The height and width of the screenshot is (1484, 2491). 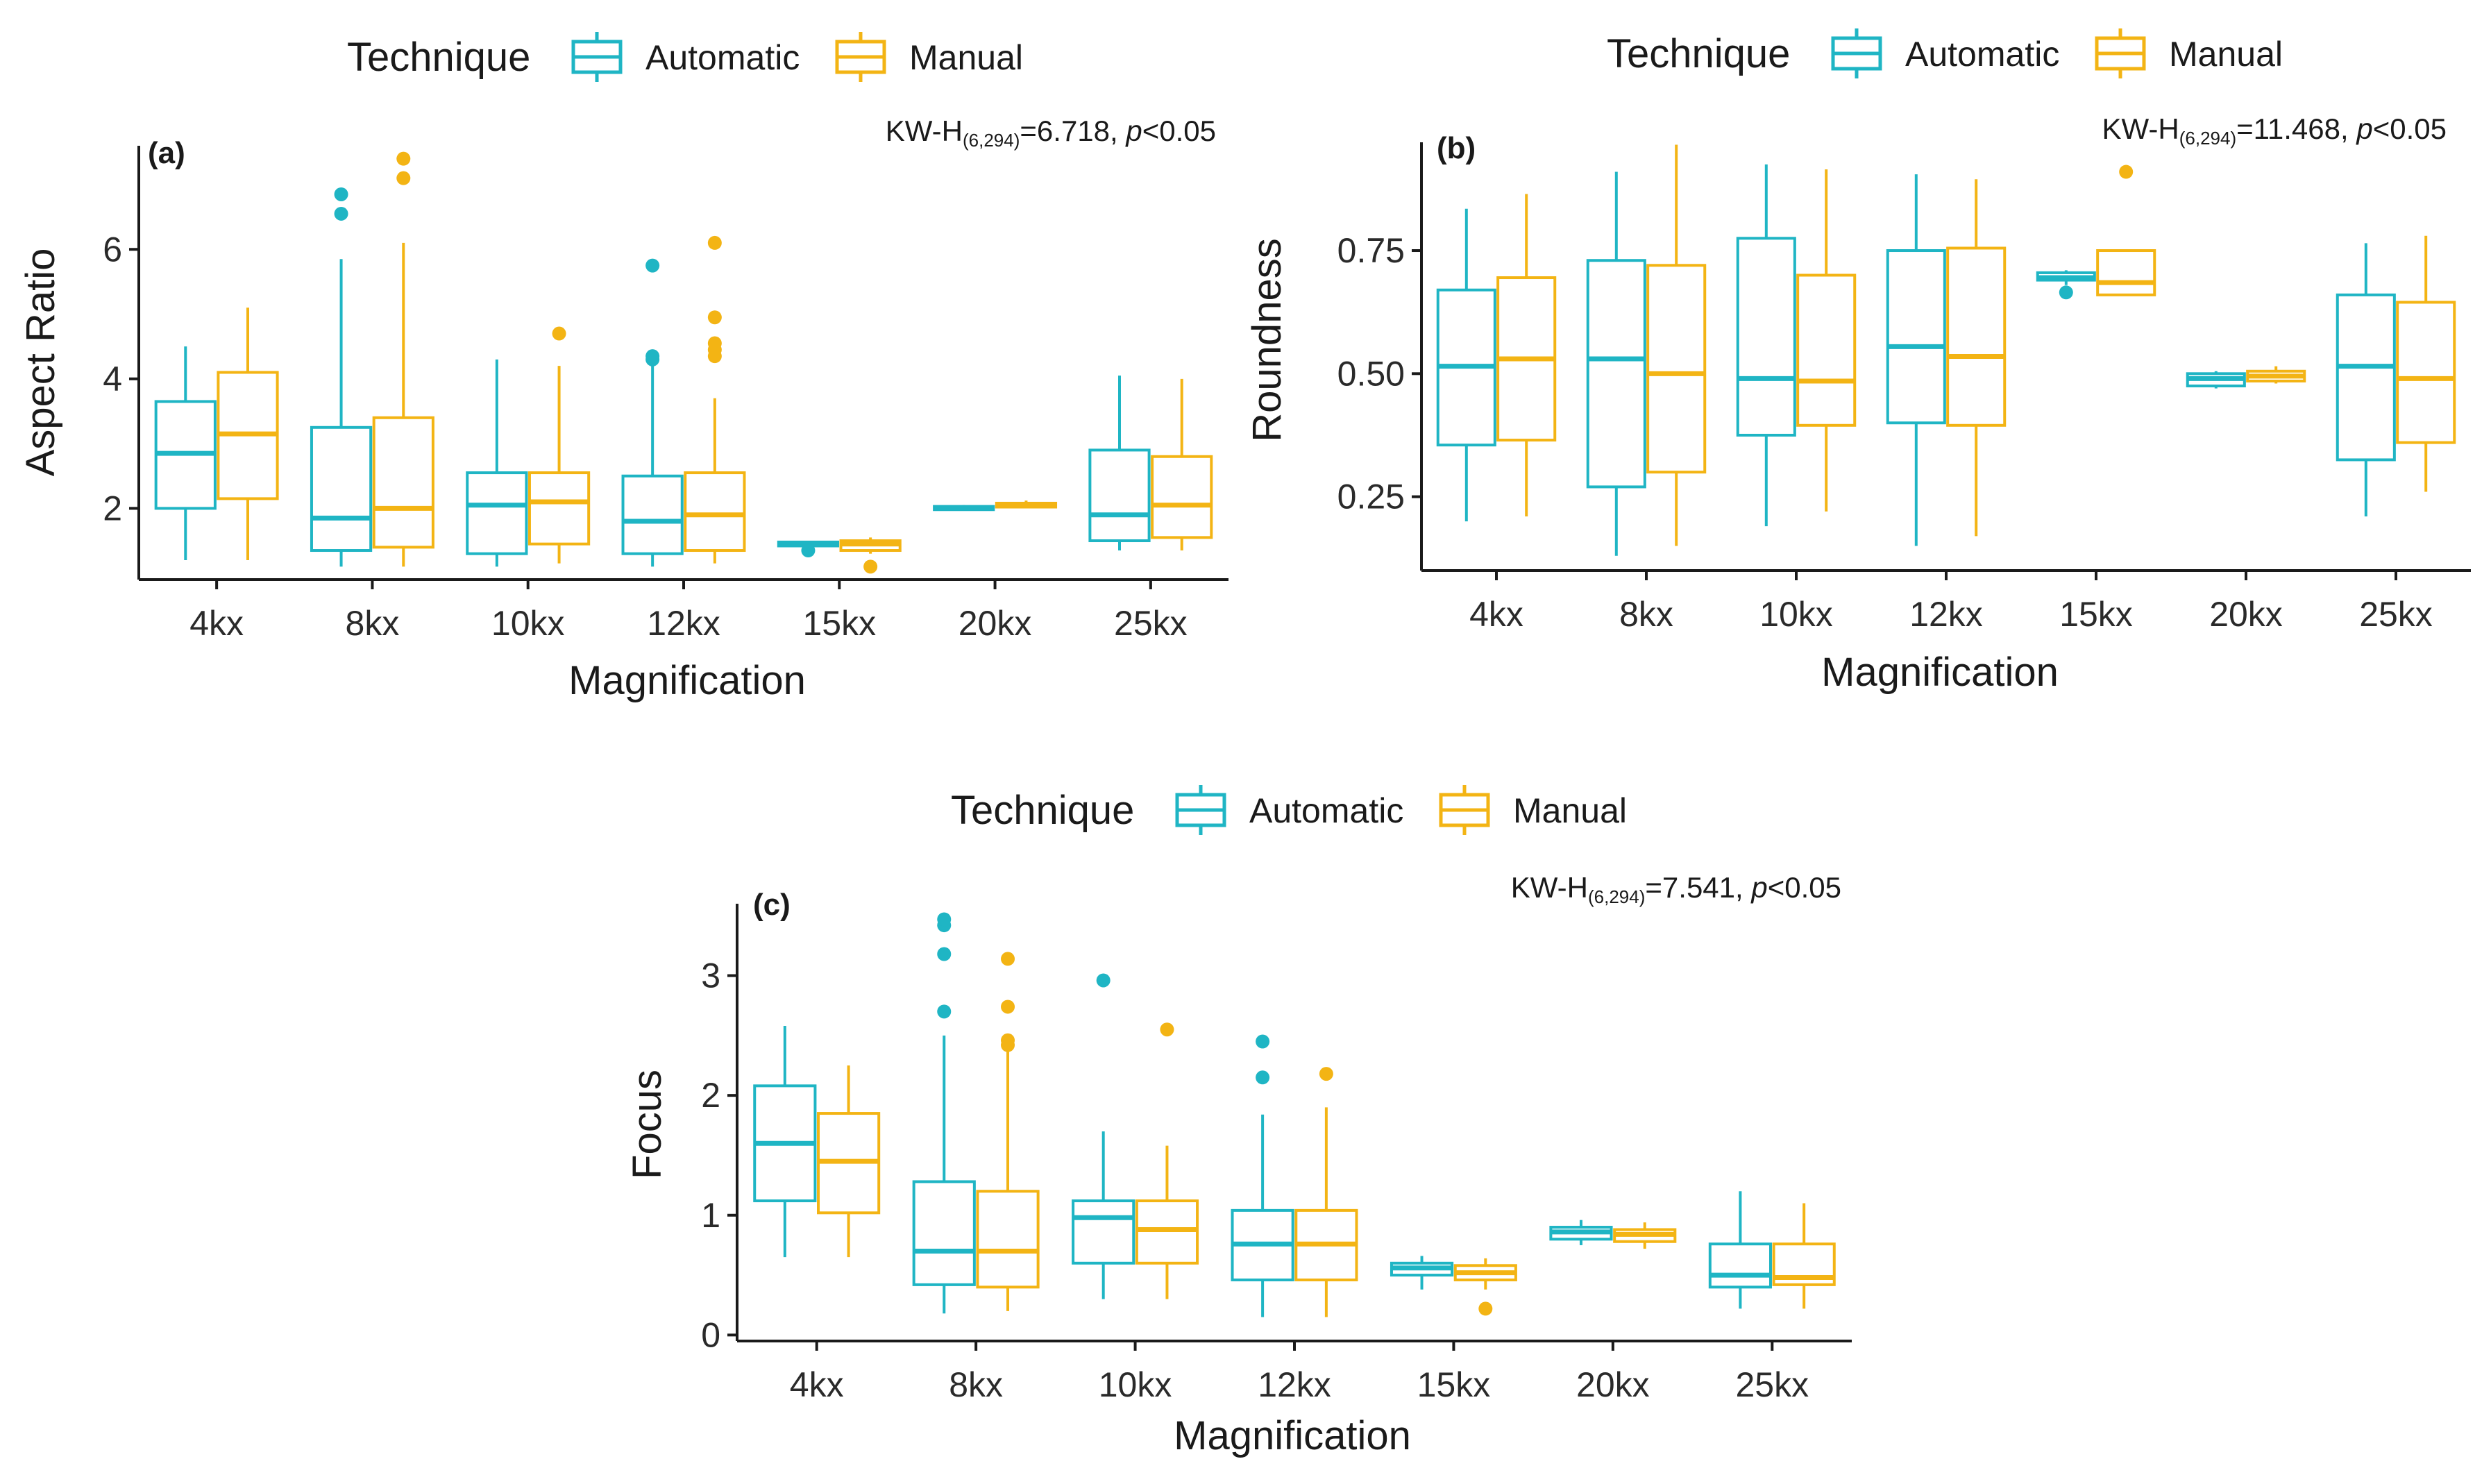 What do you see at coordinates (711, 1335) in the screenshot?
I see `y-tick-label: 0` at bounding box center [711, 1335].